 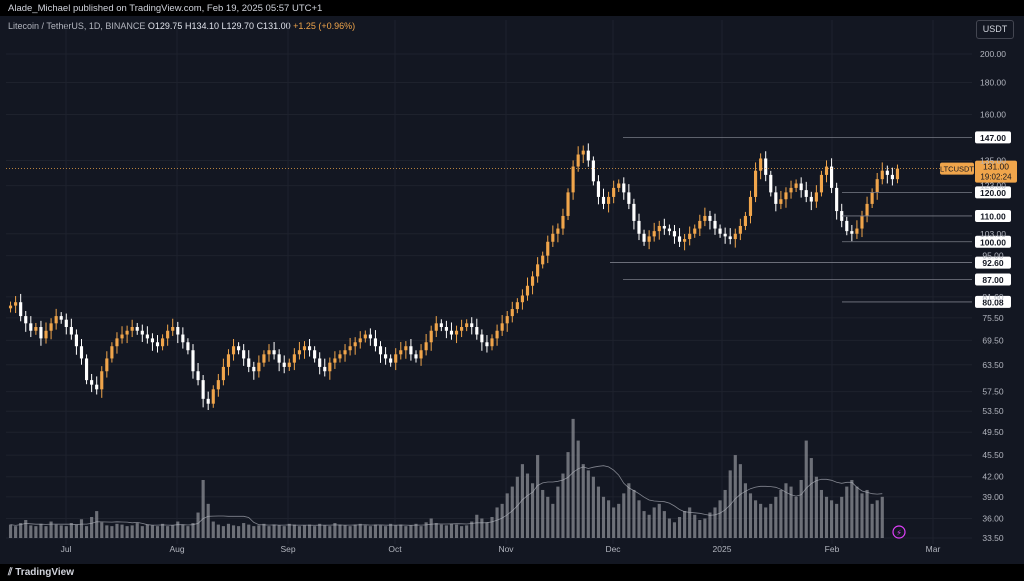 What do you see at coordinates (44, 572) in the screenshot?
I see `brand-name: TradingView` at bounding box center [44, 572].